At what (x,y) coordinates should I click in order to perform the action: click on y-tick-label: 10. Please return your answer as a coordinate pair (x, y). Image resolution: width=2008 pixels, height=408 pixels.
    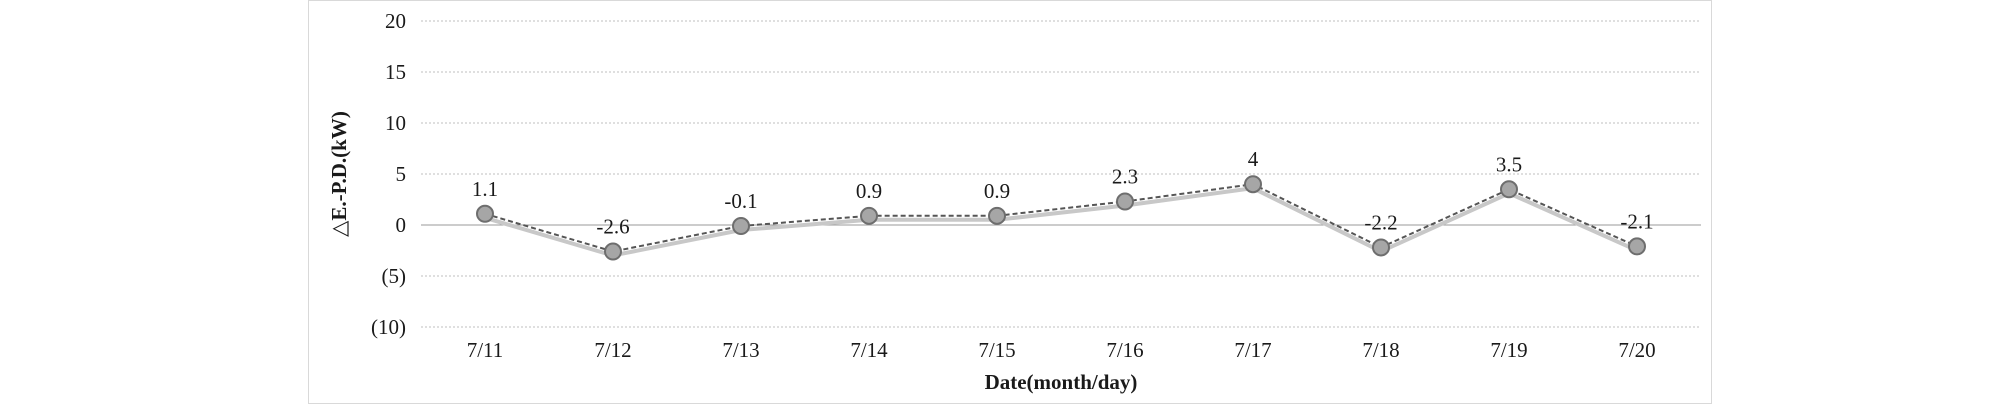
    Looking at the image, I should click on (395, 123).